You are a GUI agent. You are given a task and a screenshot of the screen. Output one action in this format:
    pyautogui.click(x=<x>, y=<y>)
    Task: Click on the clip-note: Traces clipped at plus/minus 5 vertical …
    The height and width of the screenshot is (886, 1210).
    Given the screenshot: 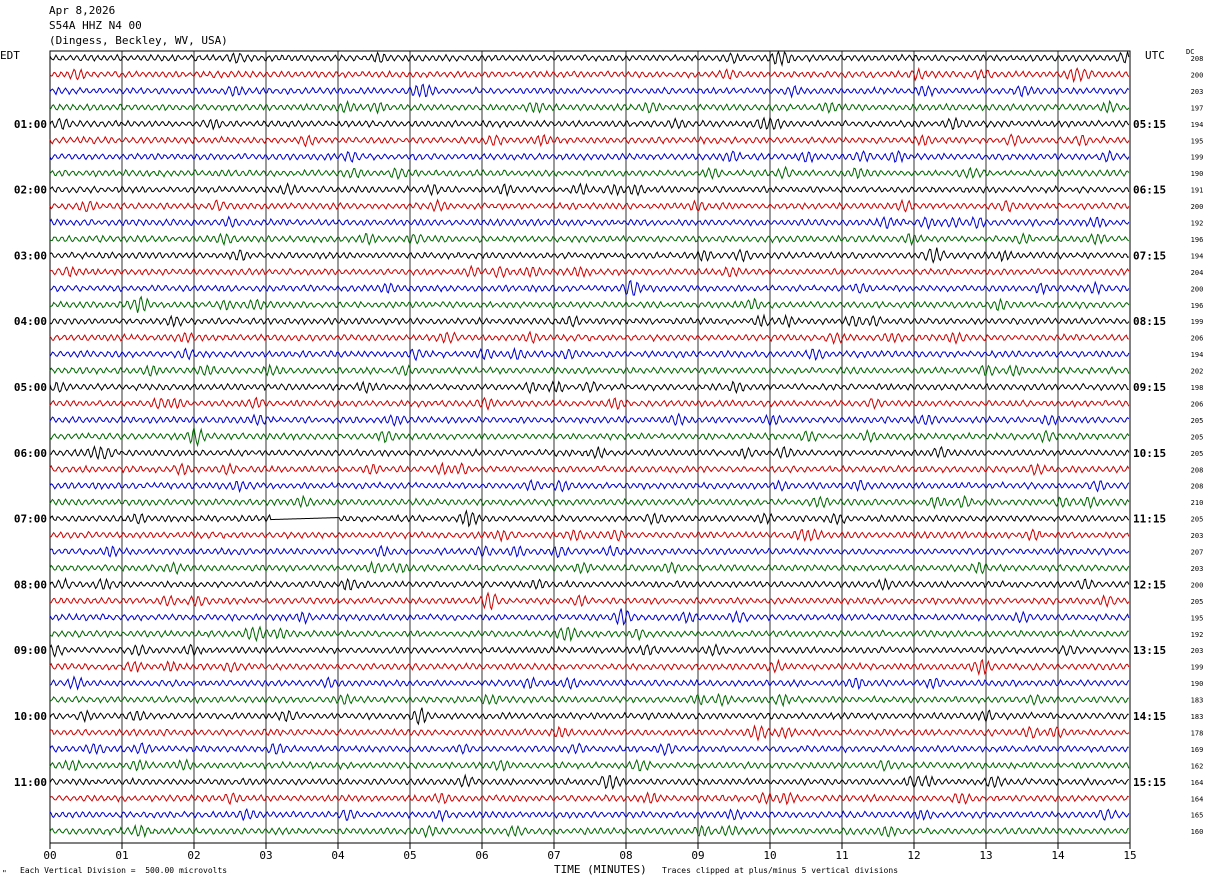 What is the action you would take?
    pyautogui.click(x=780, y=870)
    